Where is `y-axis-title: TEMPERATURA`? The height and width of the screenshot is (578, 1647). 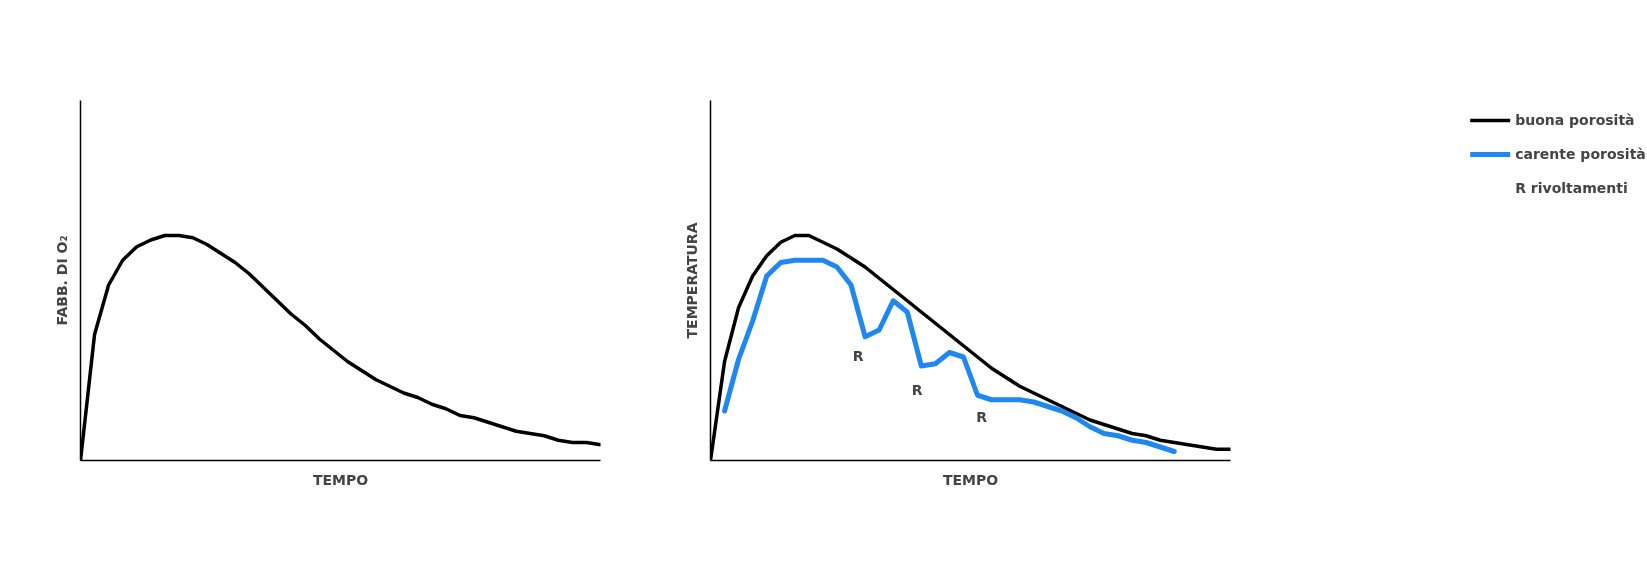
y-axis-title: TEMPERATURA is located at coordinates (691, 280).